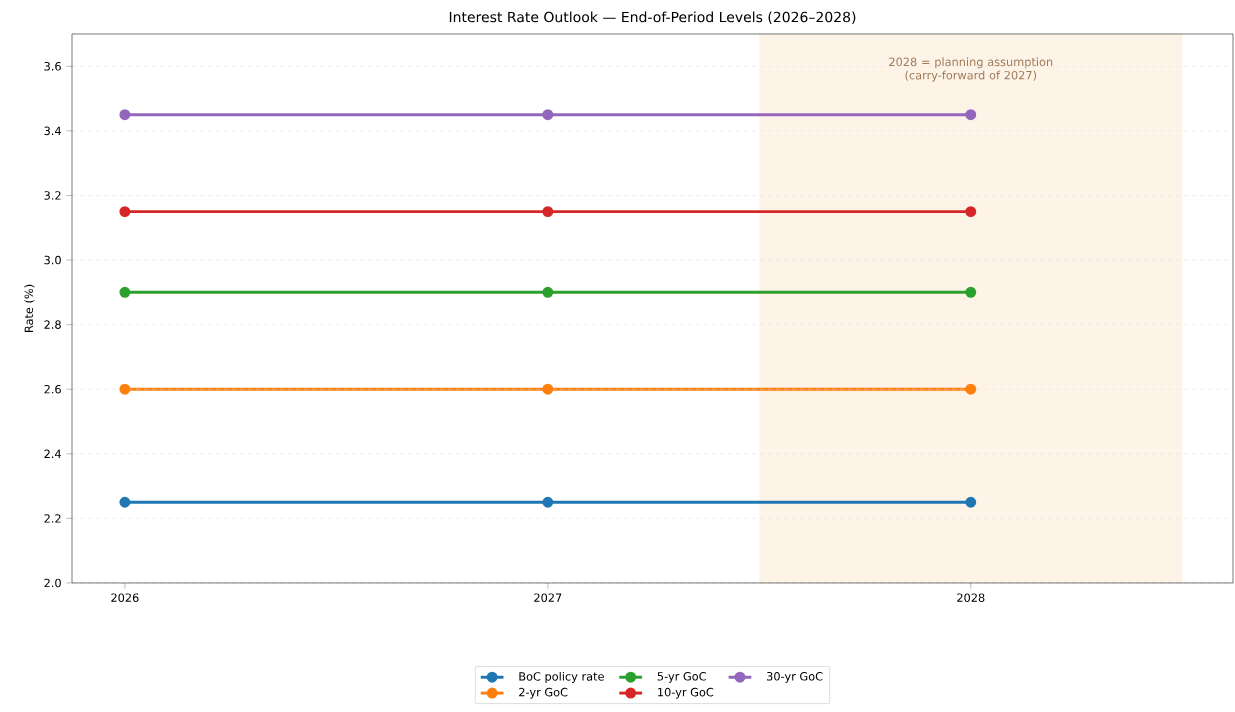 The image size is (1235, 712). Describe the element at coordinates (561, 677) in the screenshot. I see `legend-label: BoC policy rate` at that location.